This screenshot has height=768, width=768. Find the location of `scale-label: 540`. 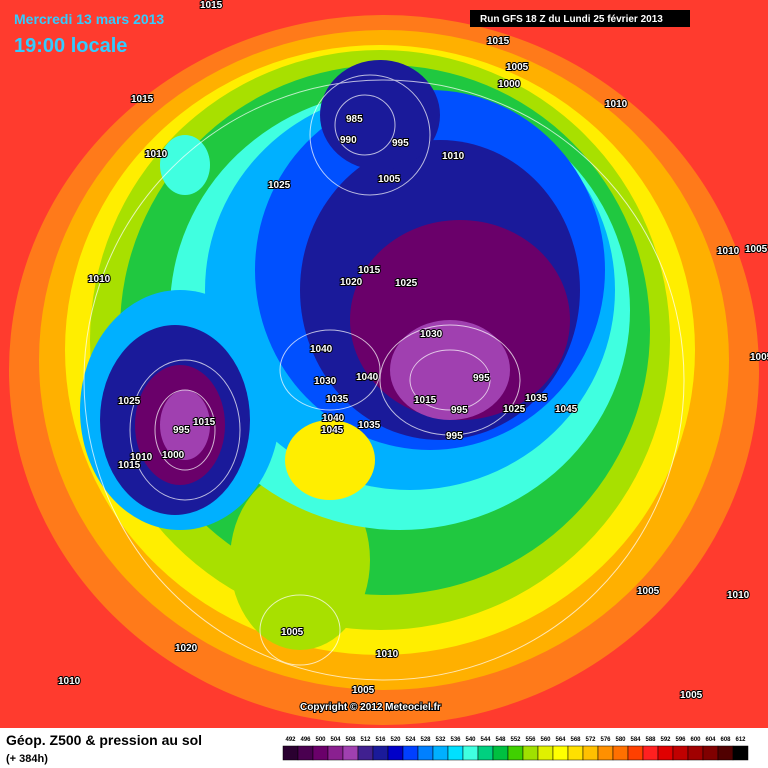

scale-label: 540 is located at coordinates (470, 740).